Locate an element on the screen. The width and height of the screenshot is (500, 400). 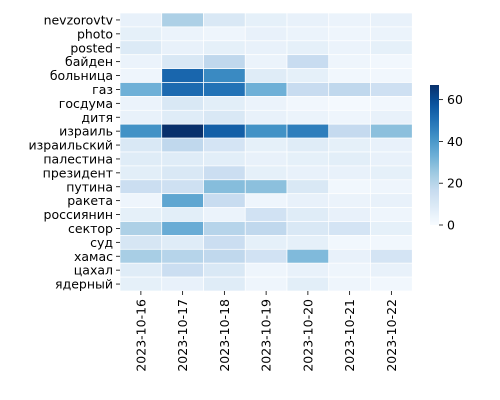
heatmap-cell-госдума-2023-10-16 is located at coordinates (141, 103).